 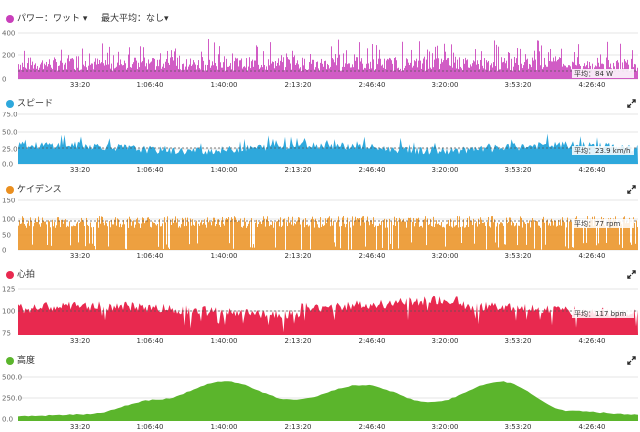 What do you see at coordinates (298, 341) in the screenshot?
I see `heart-x-tick-label: 2:13:20` at bounding box center [298, 341].